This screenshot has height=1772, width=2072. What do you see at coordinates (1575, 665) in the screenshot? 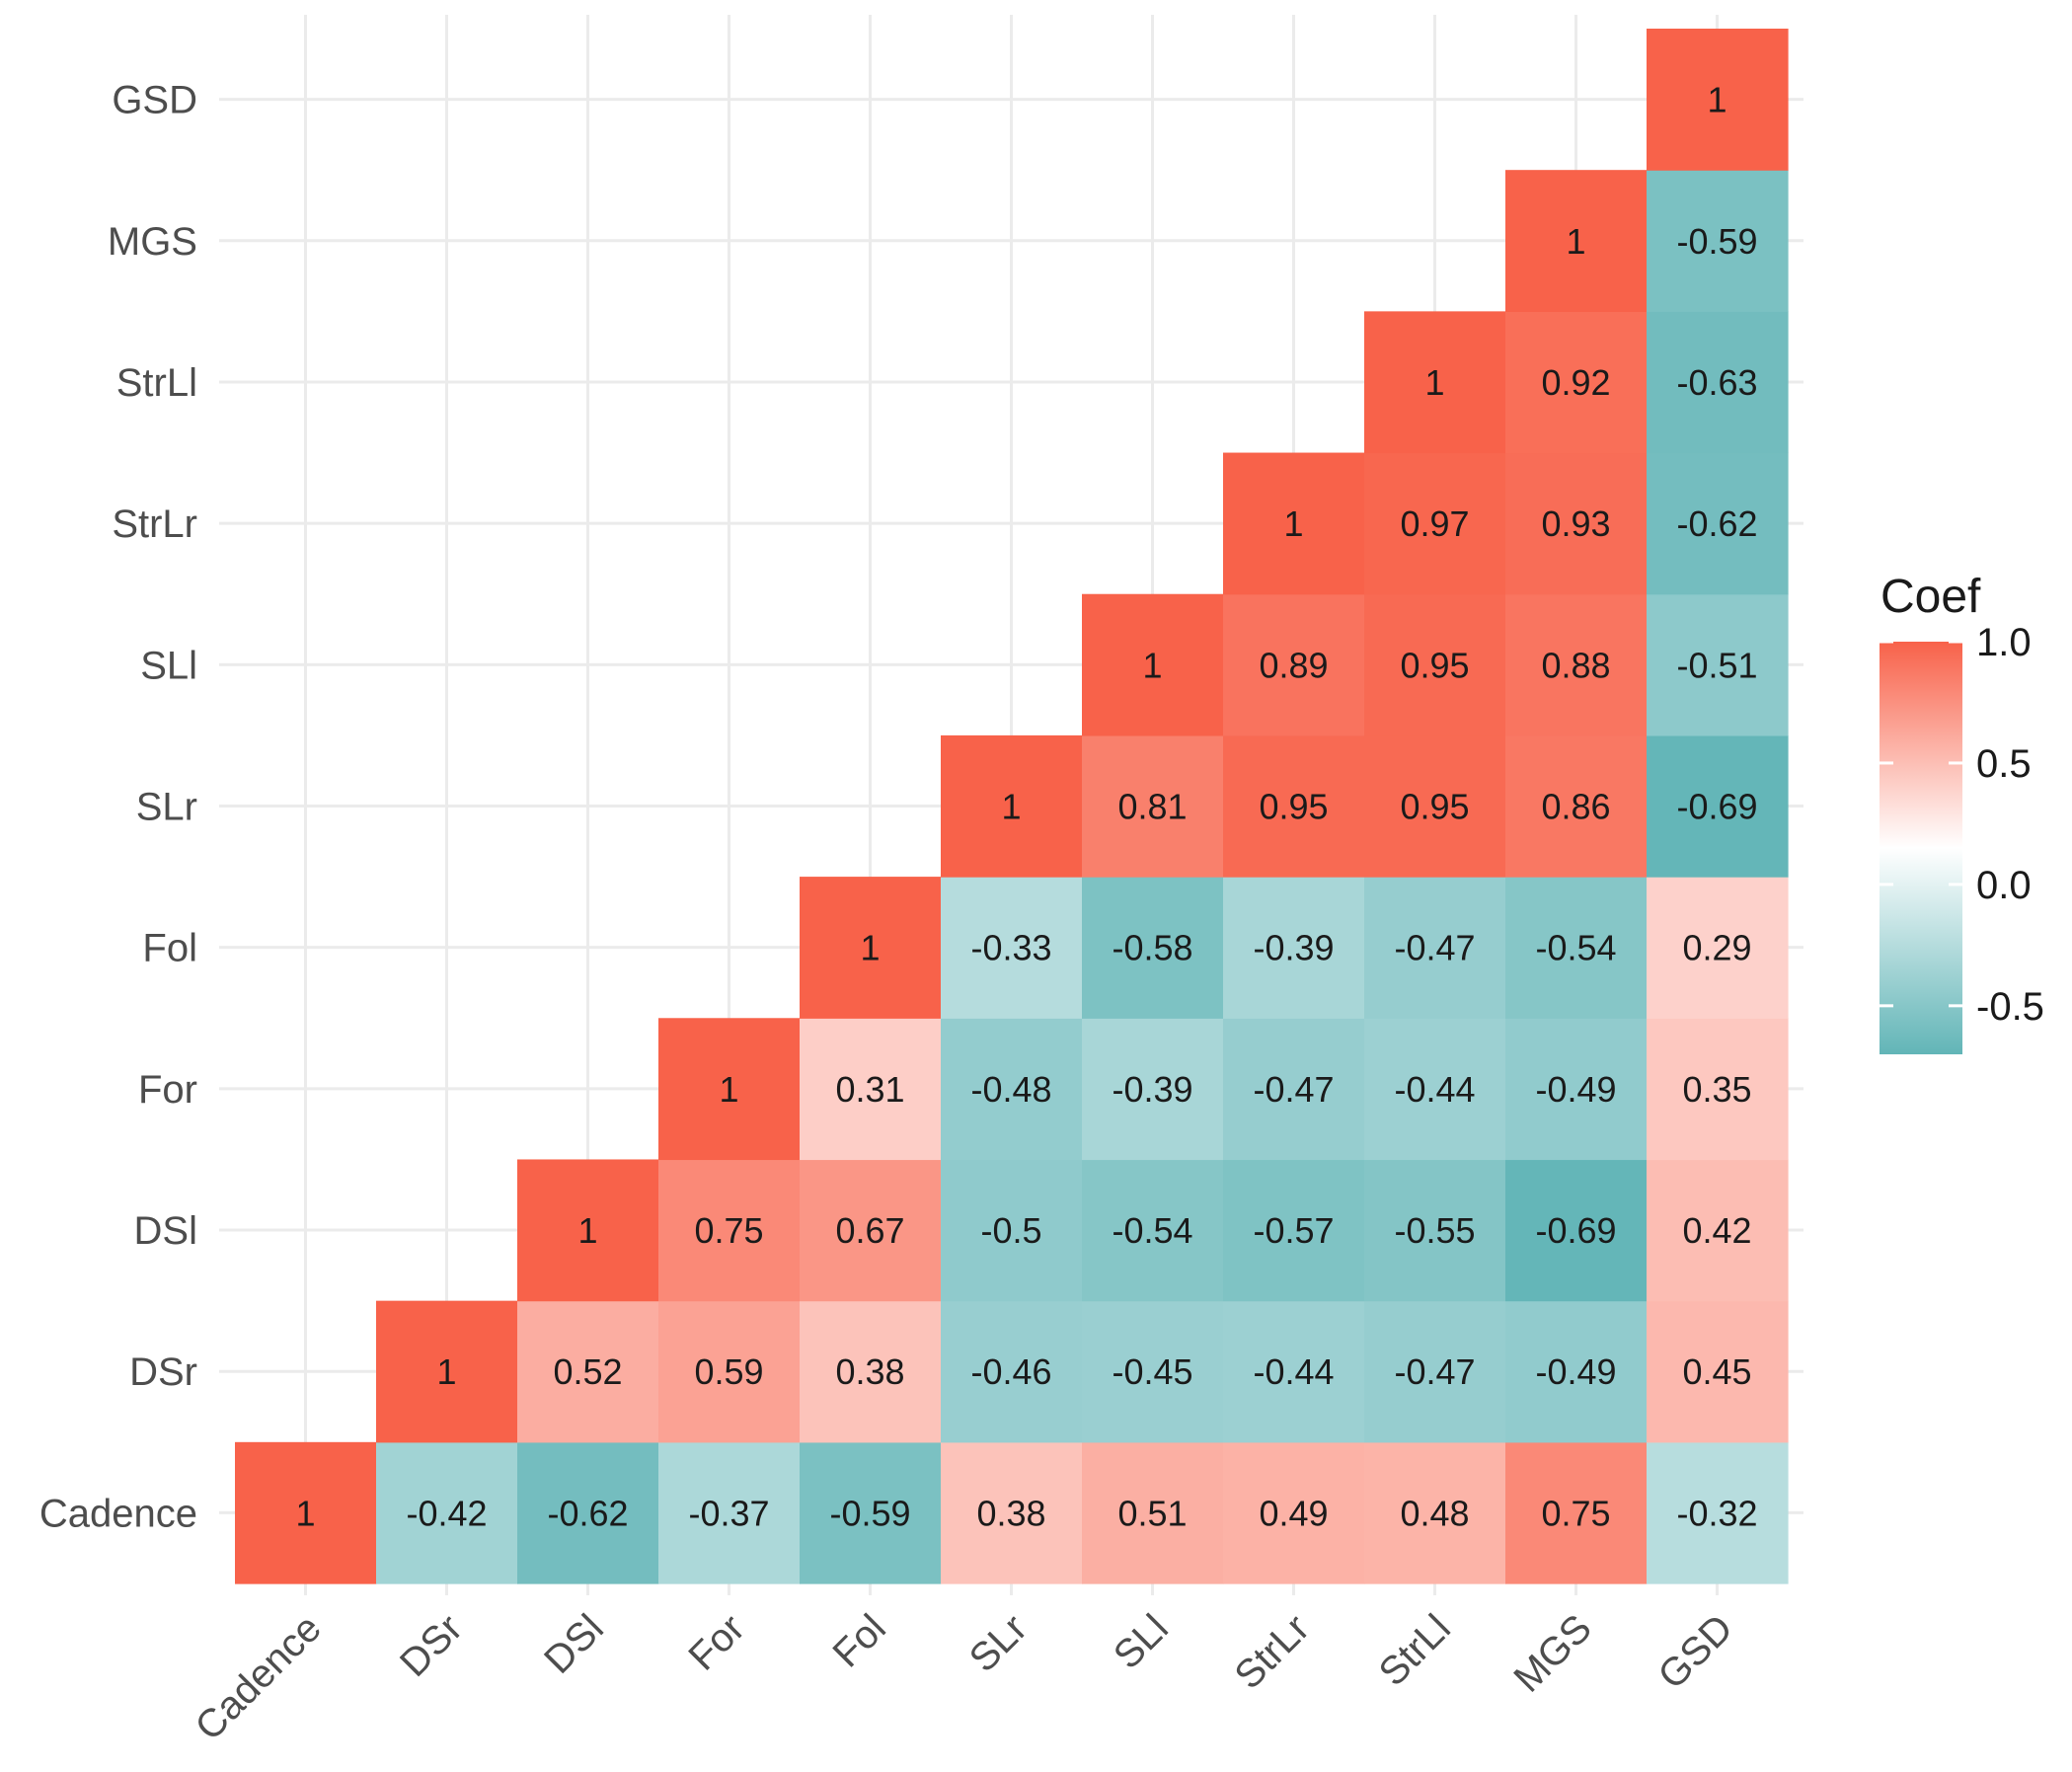
I see `cell-value-label: 0.88` at bounding box center [1575, 665].